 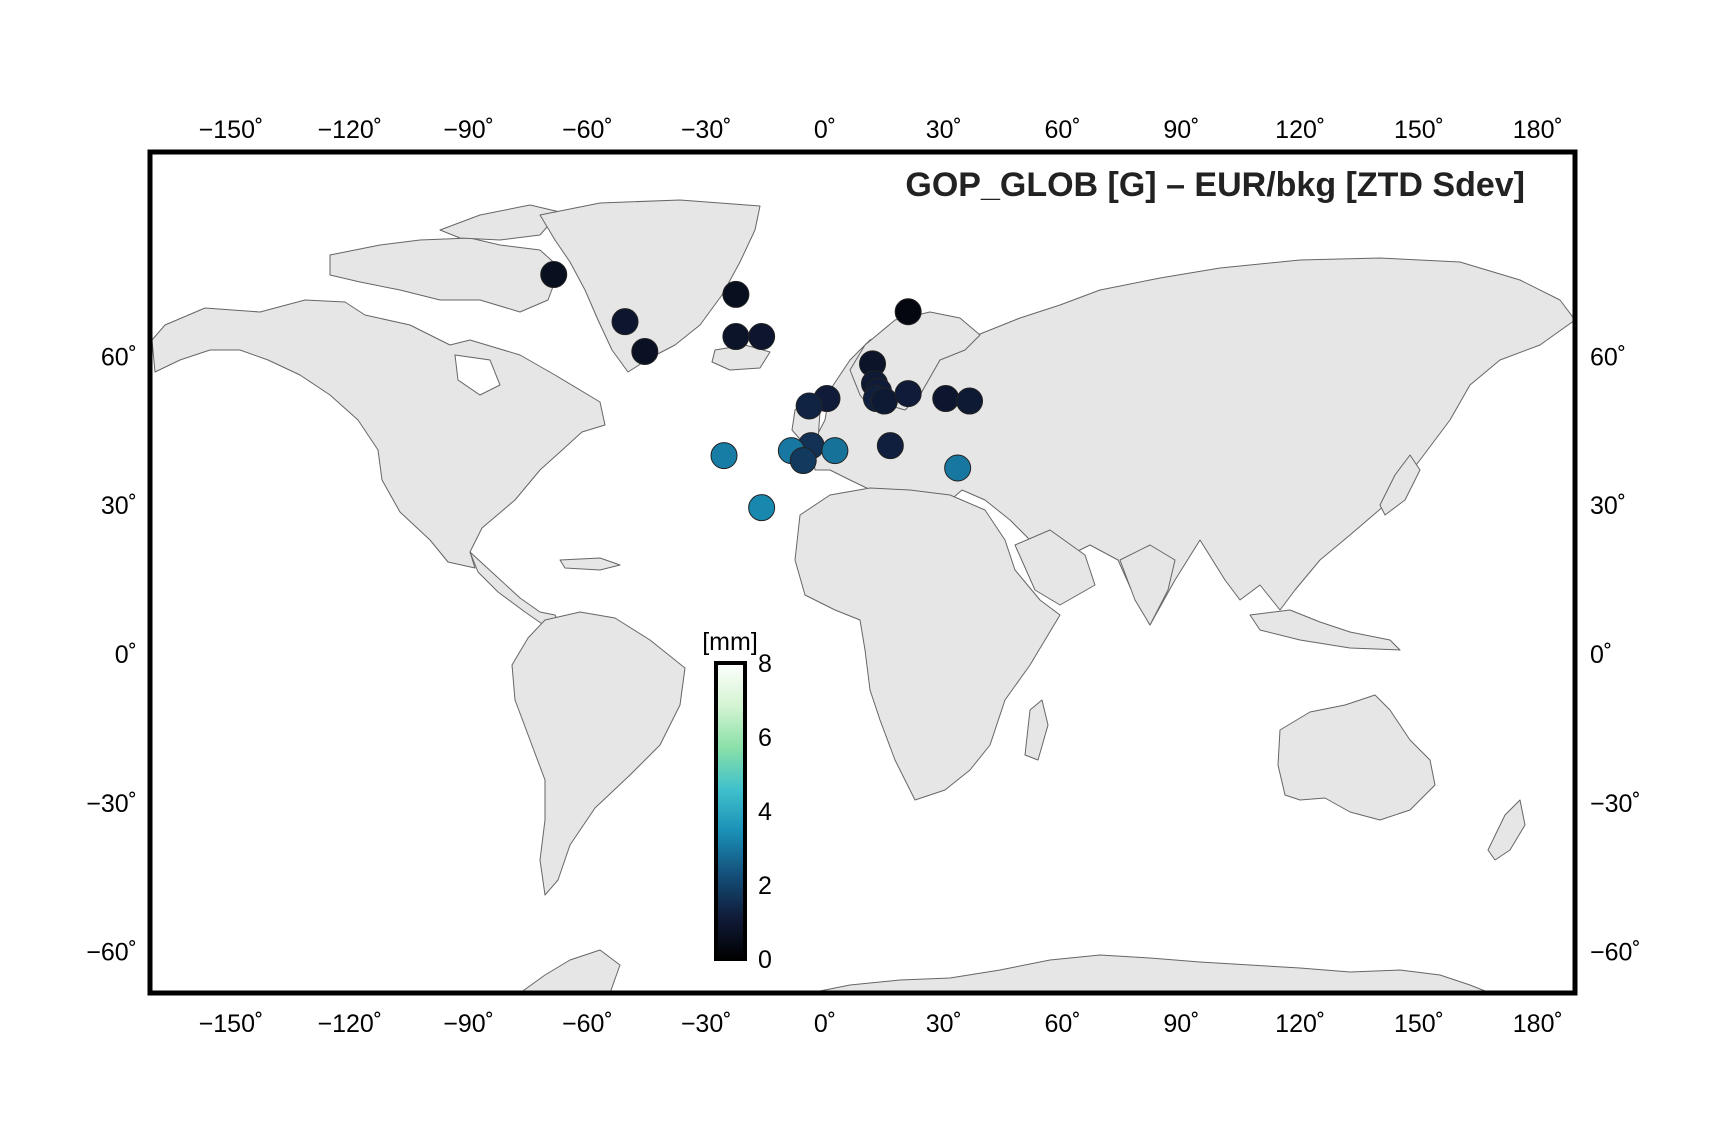 I want to click on land-south-america, so click(x=598, y=753).